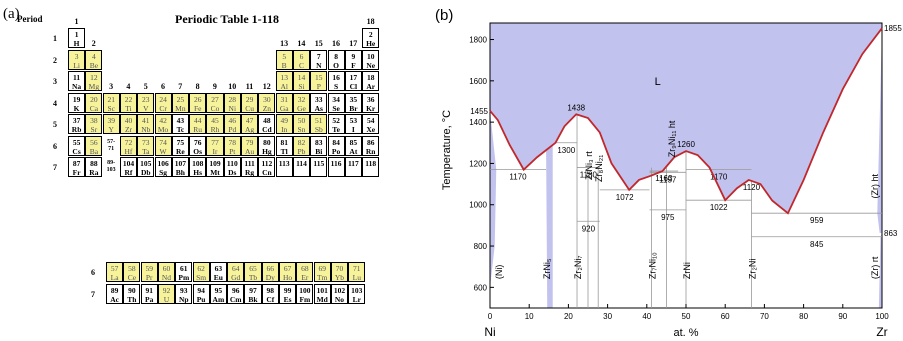 The height and width of the screenshot is (341, 903). Describe the element at coordinates (305, 277) in the screenshot. I see `element-symbol: Er` at that location.